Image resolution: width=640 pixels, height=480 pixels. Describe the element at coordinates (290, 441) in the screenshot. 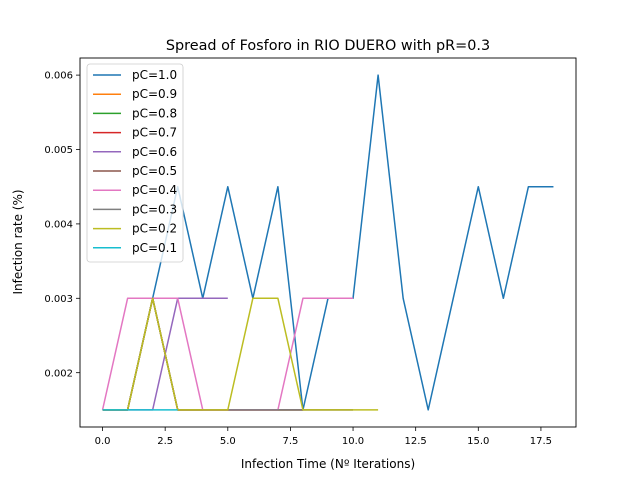

I see `x-tick-label: 7.5` at that location.